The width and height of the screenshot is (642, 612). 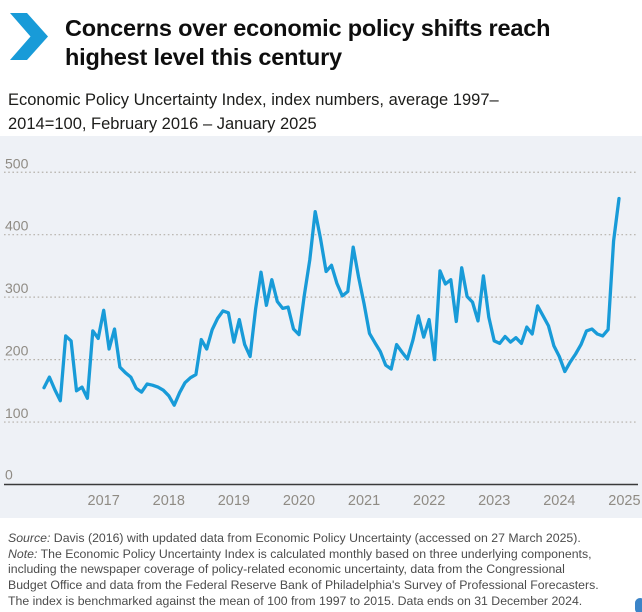 What do you see at coordinates (9, 475) in the screenshot?
I see `y-tick-label-0: 0` at bounding box center [9, 475].